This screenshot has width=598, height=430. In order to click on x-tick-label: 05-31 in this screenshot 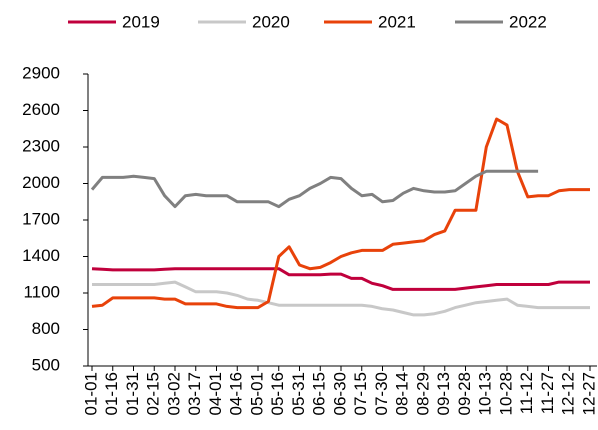, I will do `click(298, 393)`.